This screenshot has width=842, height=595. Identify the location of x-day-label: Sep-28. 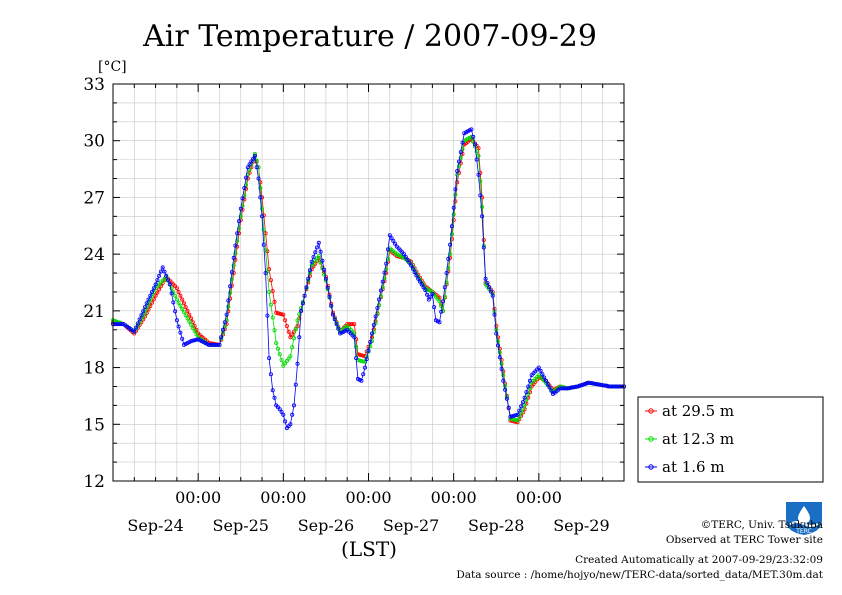
(496, 525).